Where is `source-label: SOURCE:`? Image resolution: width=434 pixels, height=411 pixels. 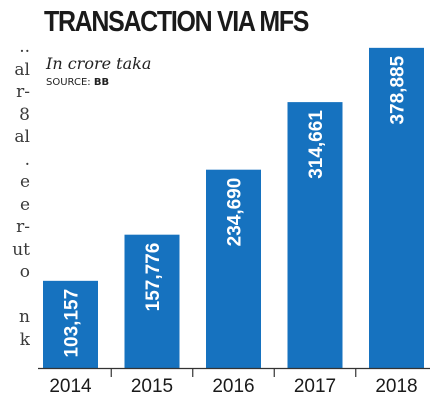 source-label: SOURCE: is located at coordinates (68, 82).